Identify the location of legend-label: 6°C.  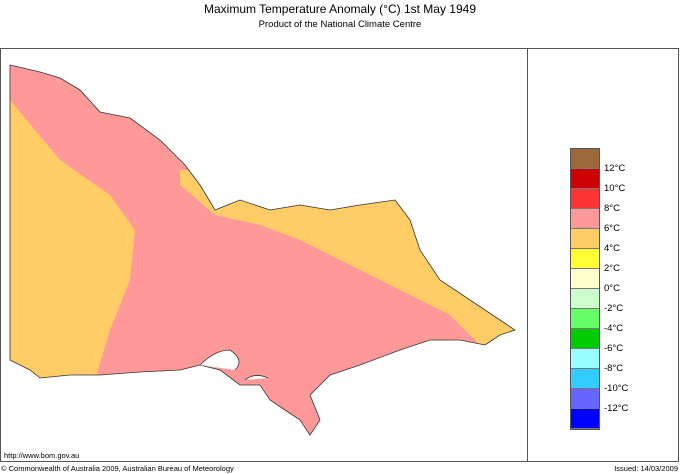
(612, 228).